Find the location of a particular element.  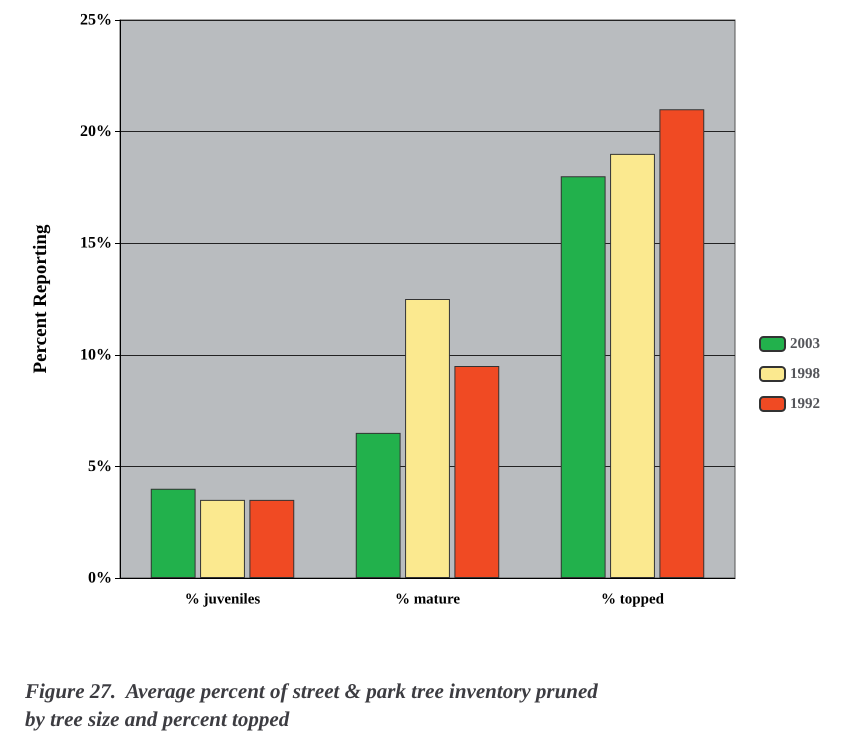

x-tick-label: % topped is located at coordinates (633, 600).